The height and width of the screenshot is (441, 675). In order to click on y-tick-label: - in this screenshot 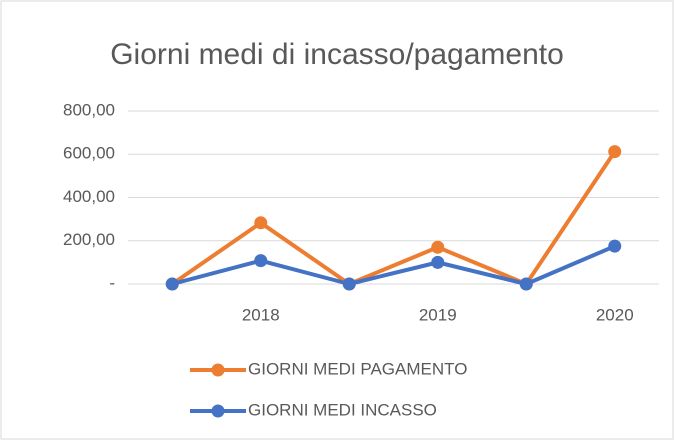, I will do `click(112, 282)`.